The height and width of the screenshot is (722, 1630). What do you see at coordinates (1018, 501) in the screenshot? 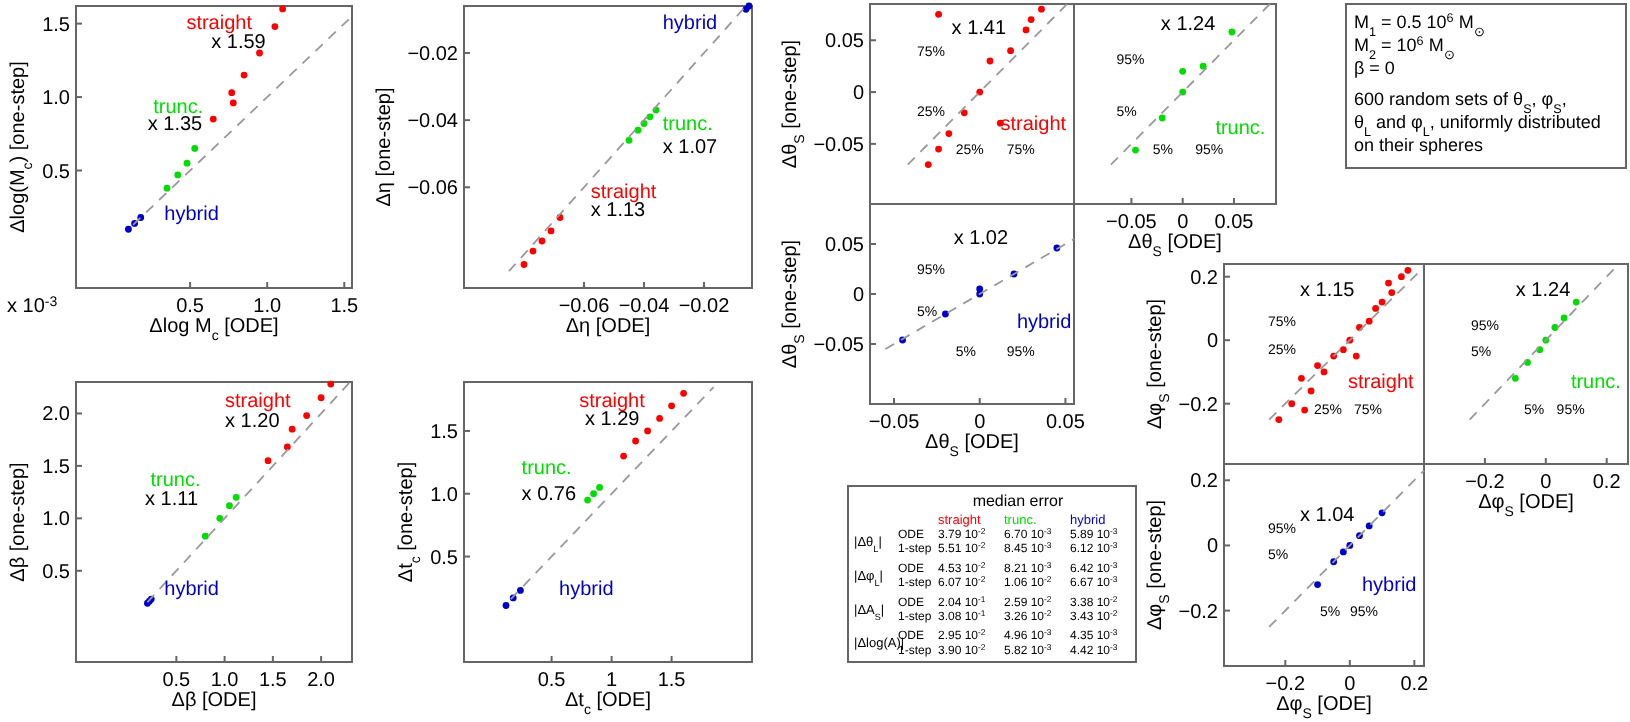
I see `text: median error` at bounding box center [1018, 501].